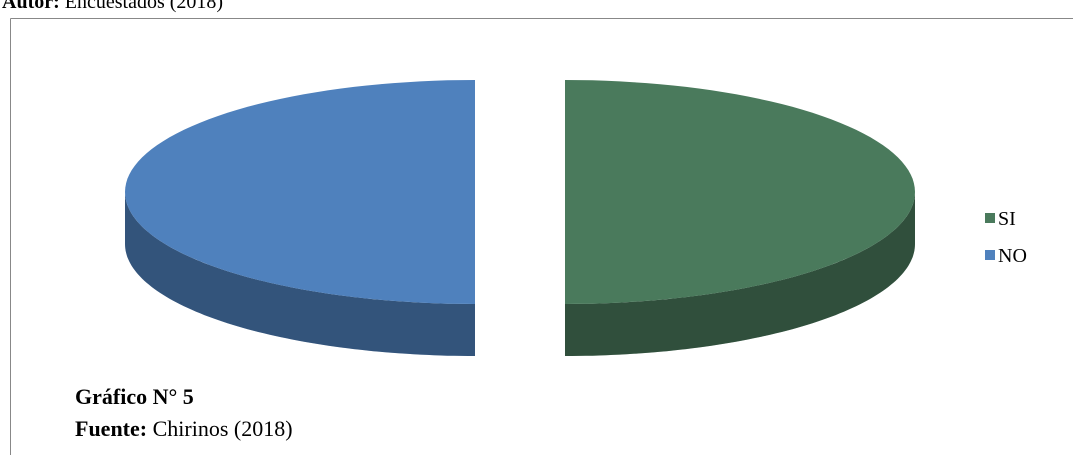  Describe the element at coordinates (1012, 256) in the screenshot. I see `legend-label: NO` at that location.